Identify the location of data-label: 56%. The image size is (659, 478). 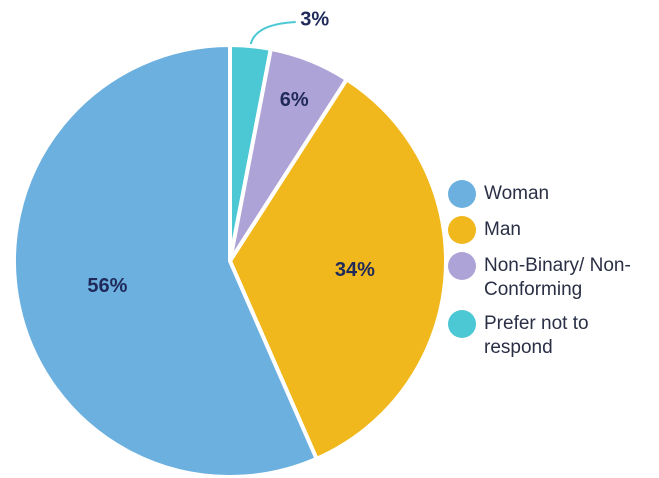
(107, 286).